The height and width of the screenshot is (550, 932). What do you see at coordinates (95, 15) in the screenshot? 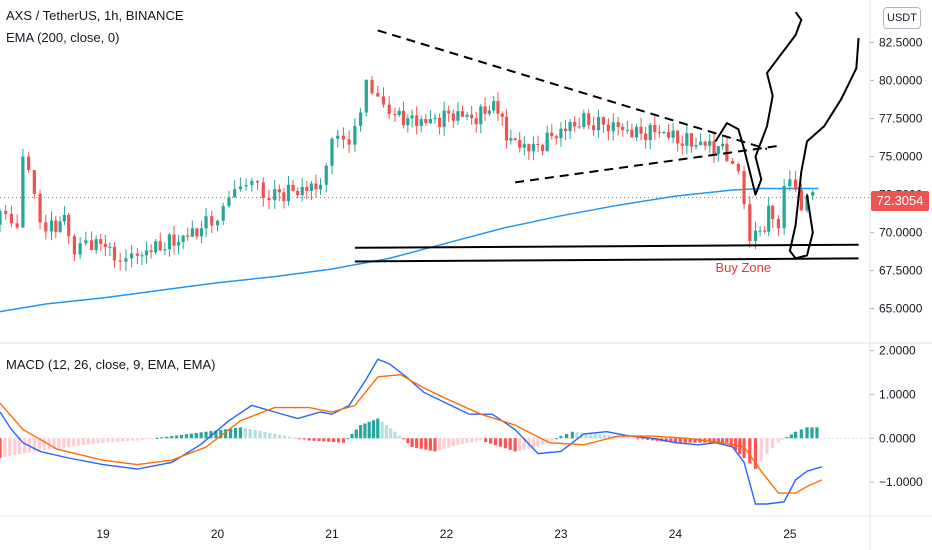
I see `symbol-legend: AXS / TetherUS, 1h, BINANCE` at bounding box center [95, 15].